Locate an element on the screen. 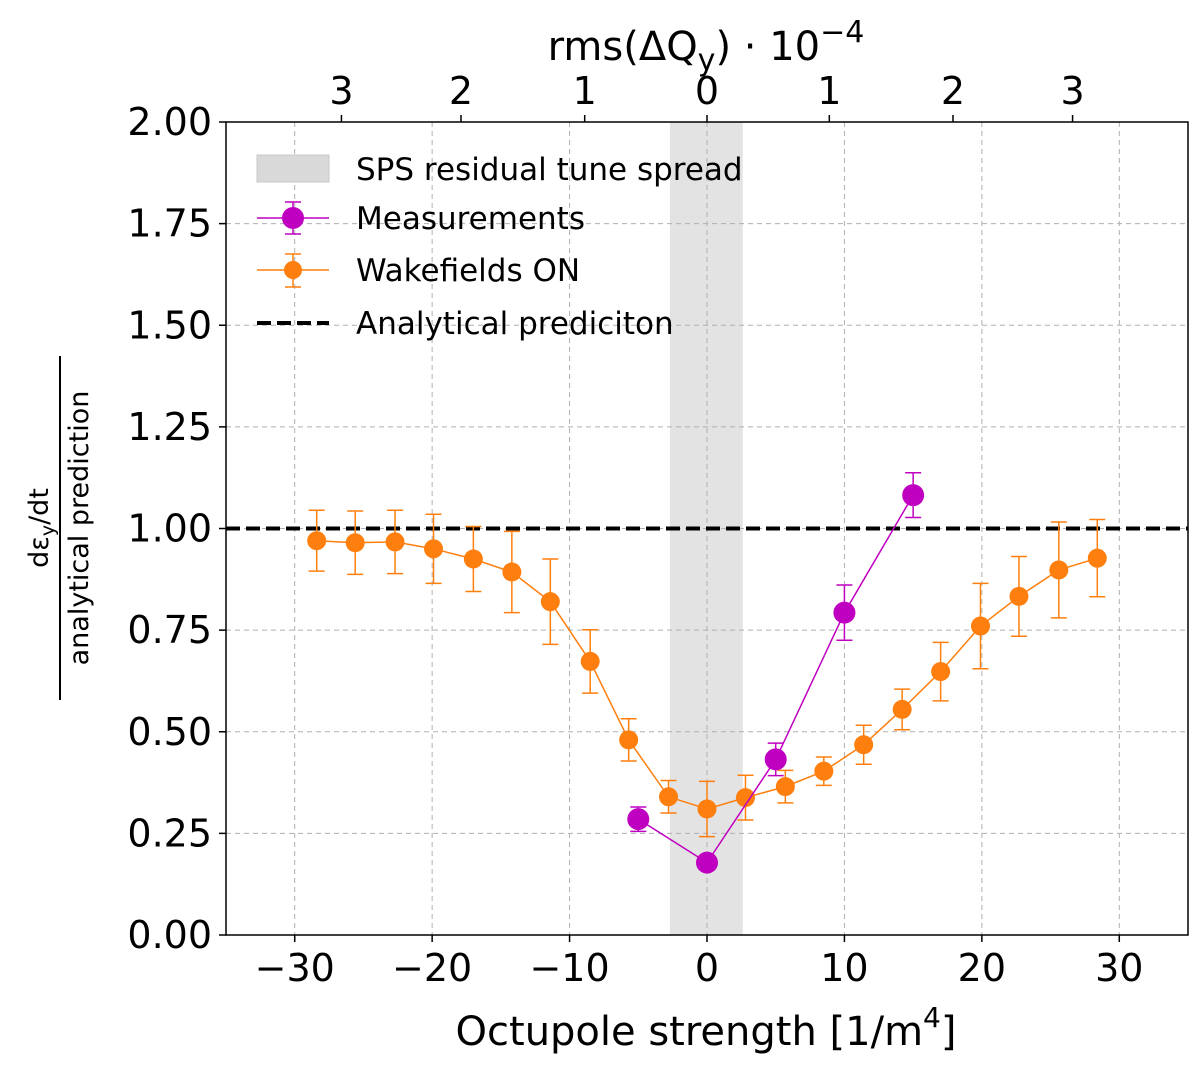  y-tick-label-8: 2.00 is located at coordinates (169, 122).